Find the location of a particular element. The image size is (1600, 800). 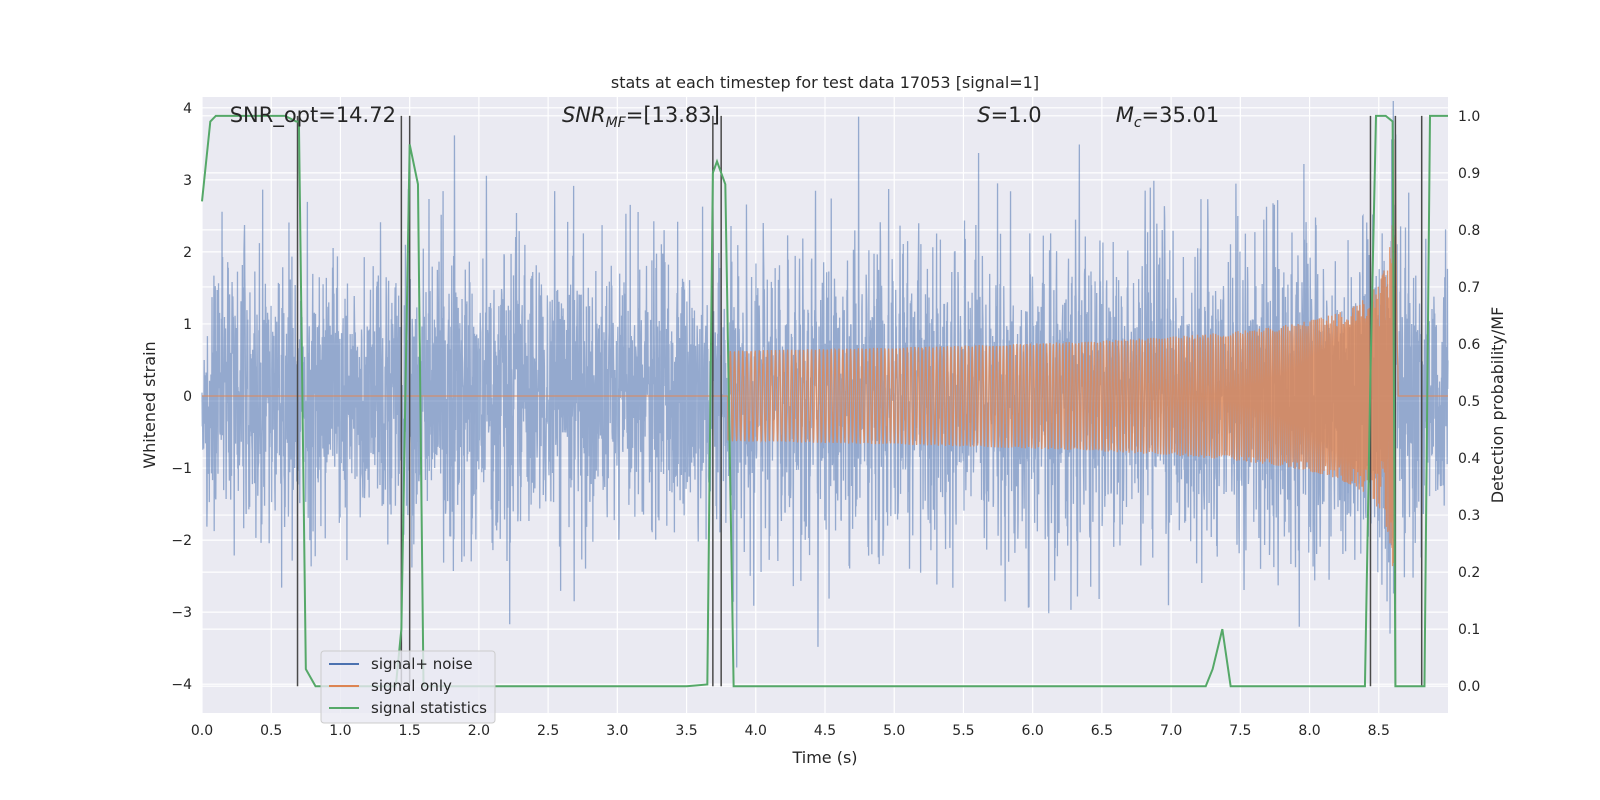

annotation-1: SNRMF=[13.83] is located at coordinates (641, 117).